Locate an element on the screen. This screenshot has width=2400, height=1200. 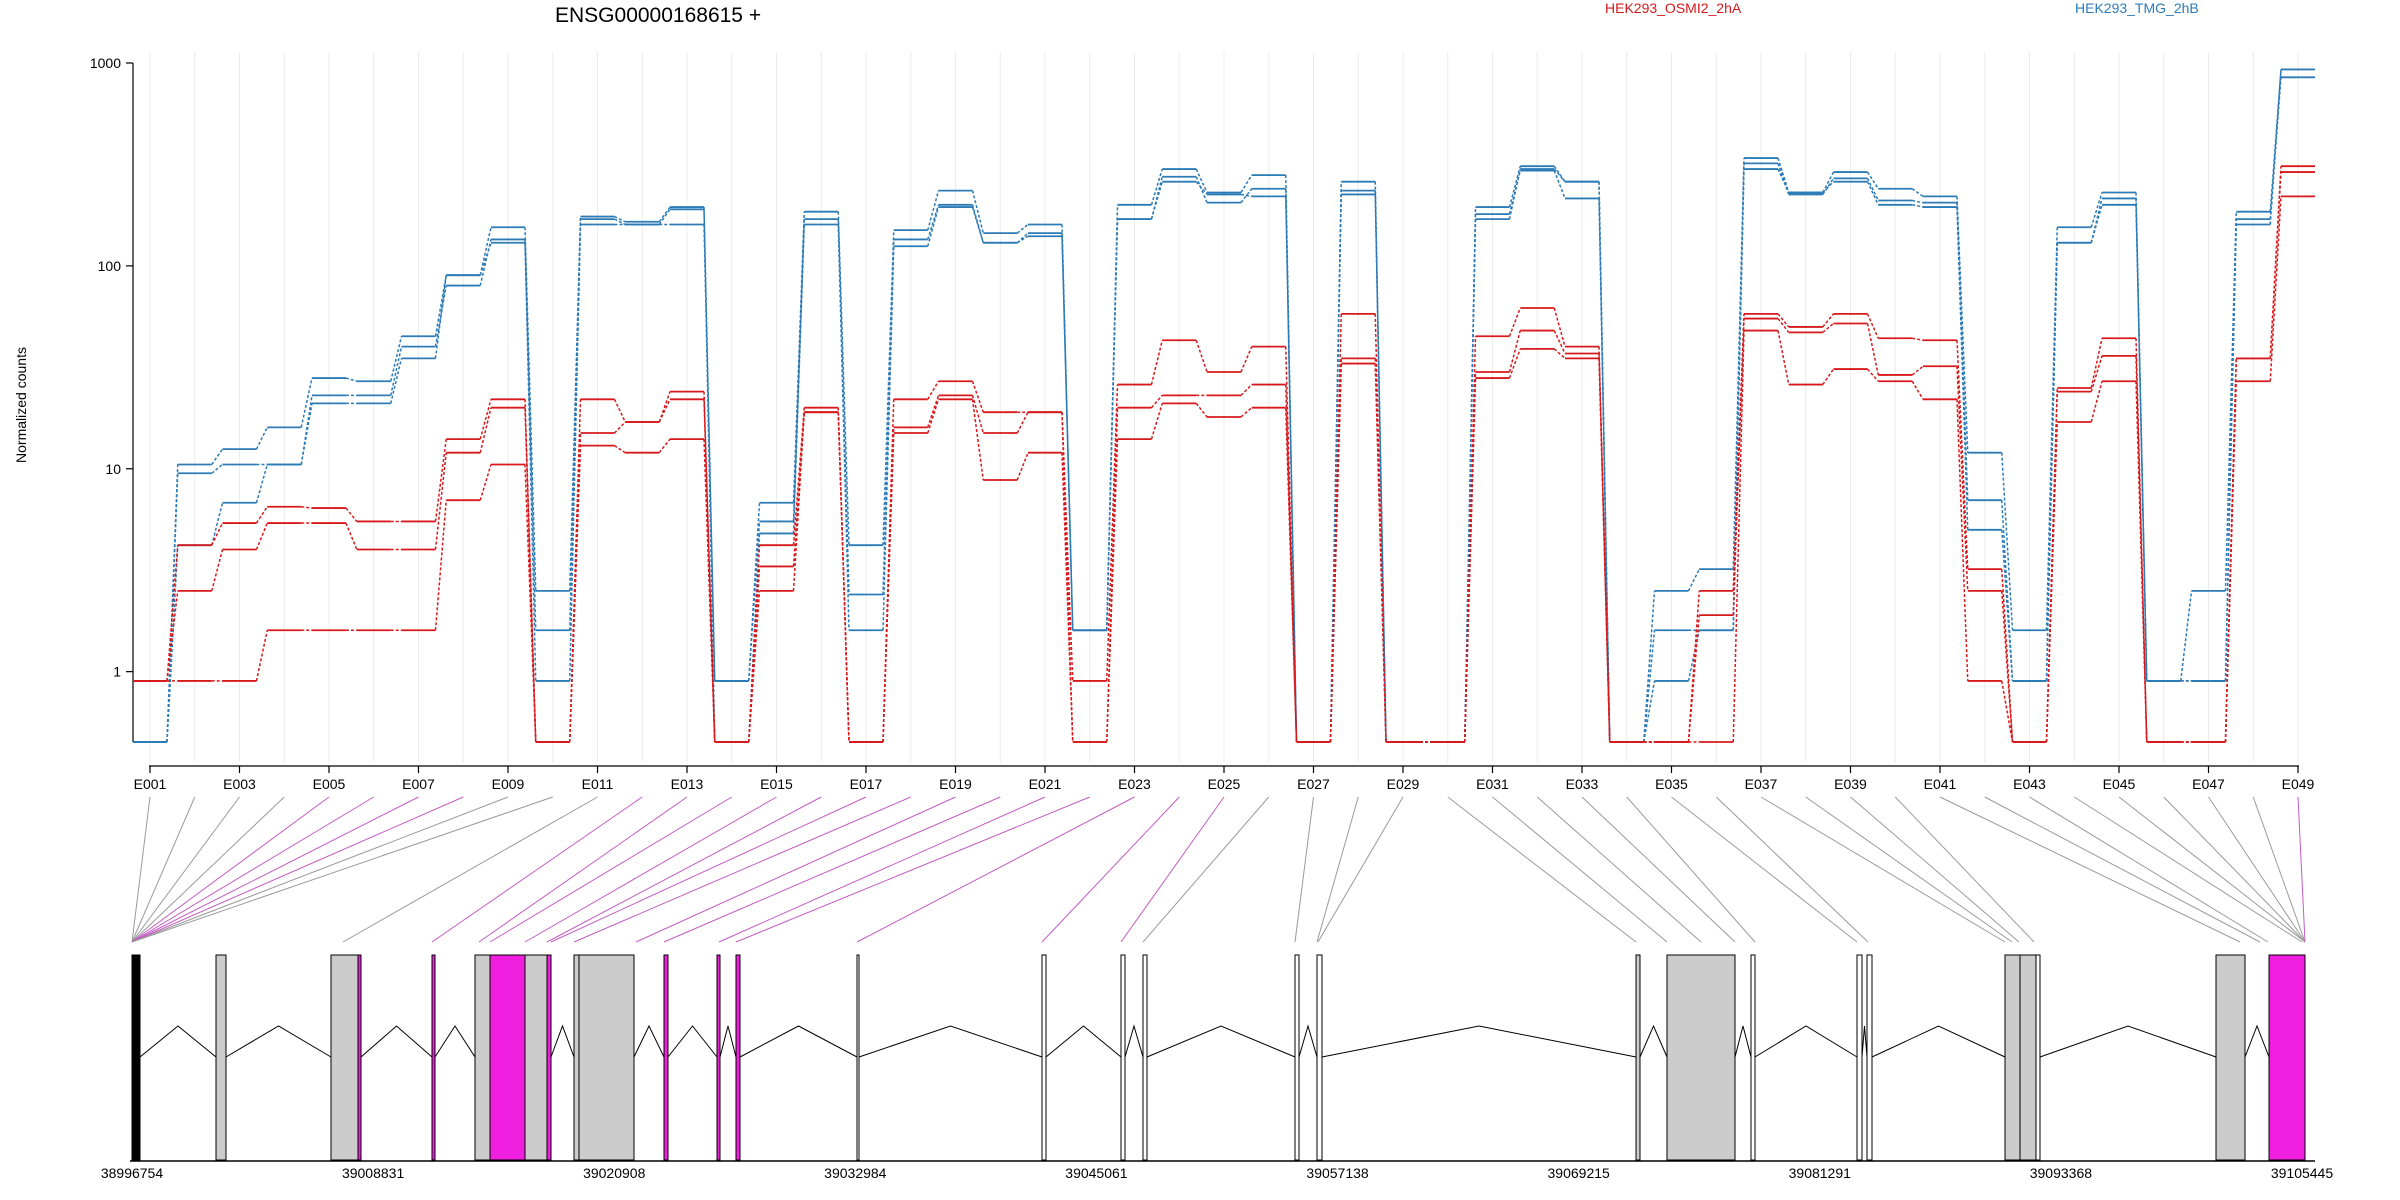
exon-tick-label: E037 is located at coordinates (1761, 784).